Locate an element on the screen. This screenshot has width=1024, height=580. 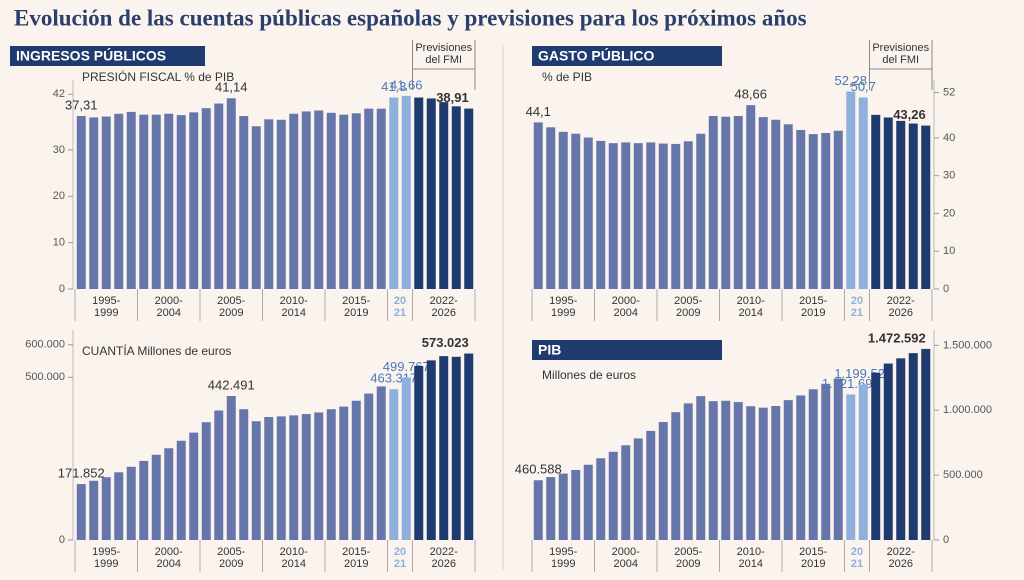
value-label: 44,1 is located at coordinates (538, 111).